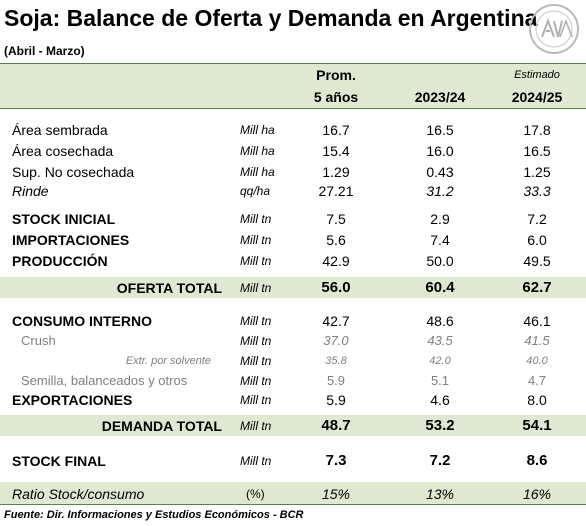 This screenshot has width=586, height=526. I want to click on row-value-prom: 15.4, so click(336, 151).